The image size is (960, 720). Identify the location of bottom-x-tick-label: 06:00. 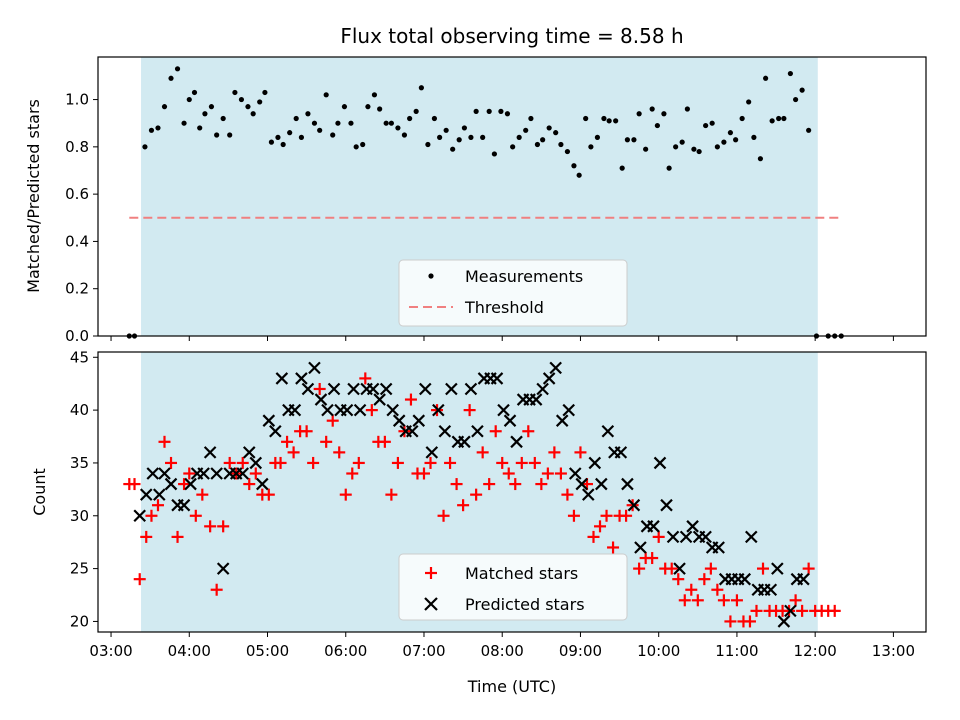
(345, 651).